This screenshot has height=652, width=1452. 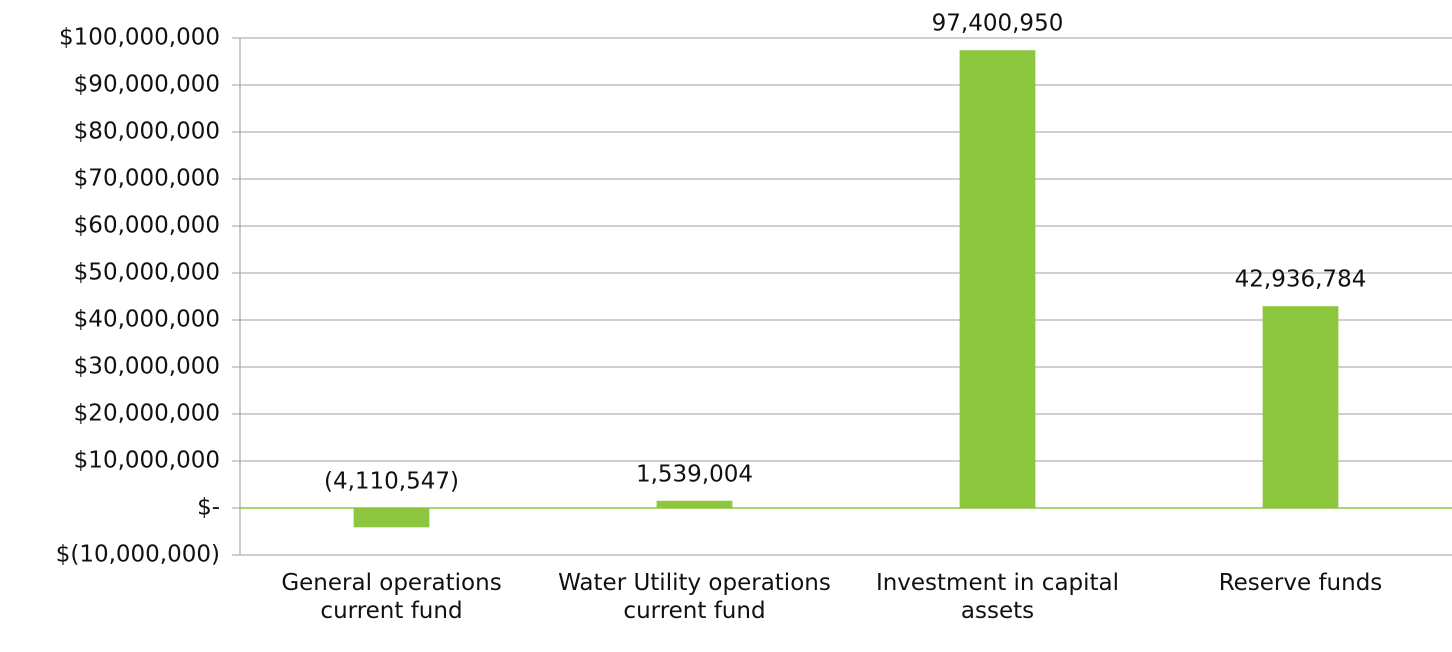 What do you see at coordinates (147, 226) in the screenshot?
I see `y-tick-label: $60,000,000` at bounding box center [147, 226].